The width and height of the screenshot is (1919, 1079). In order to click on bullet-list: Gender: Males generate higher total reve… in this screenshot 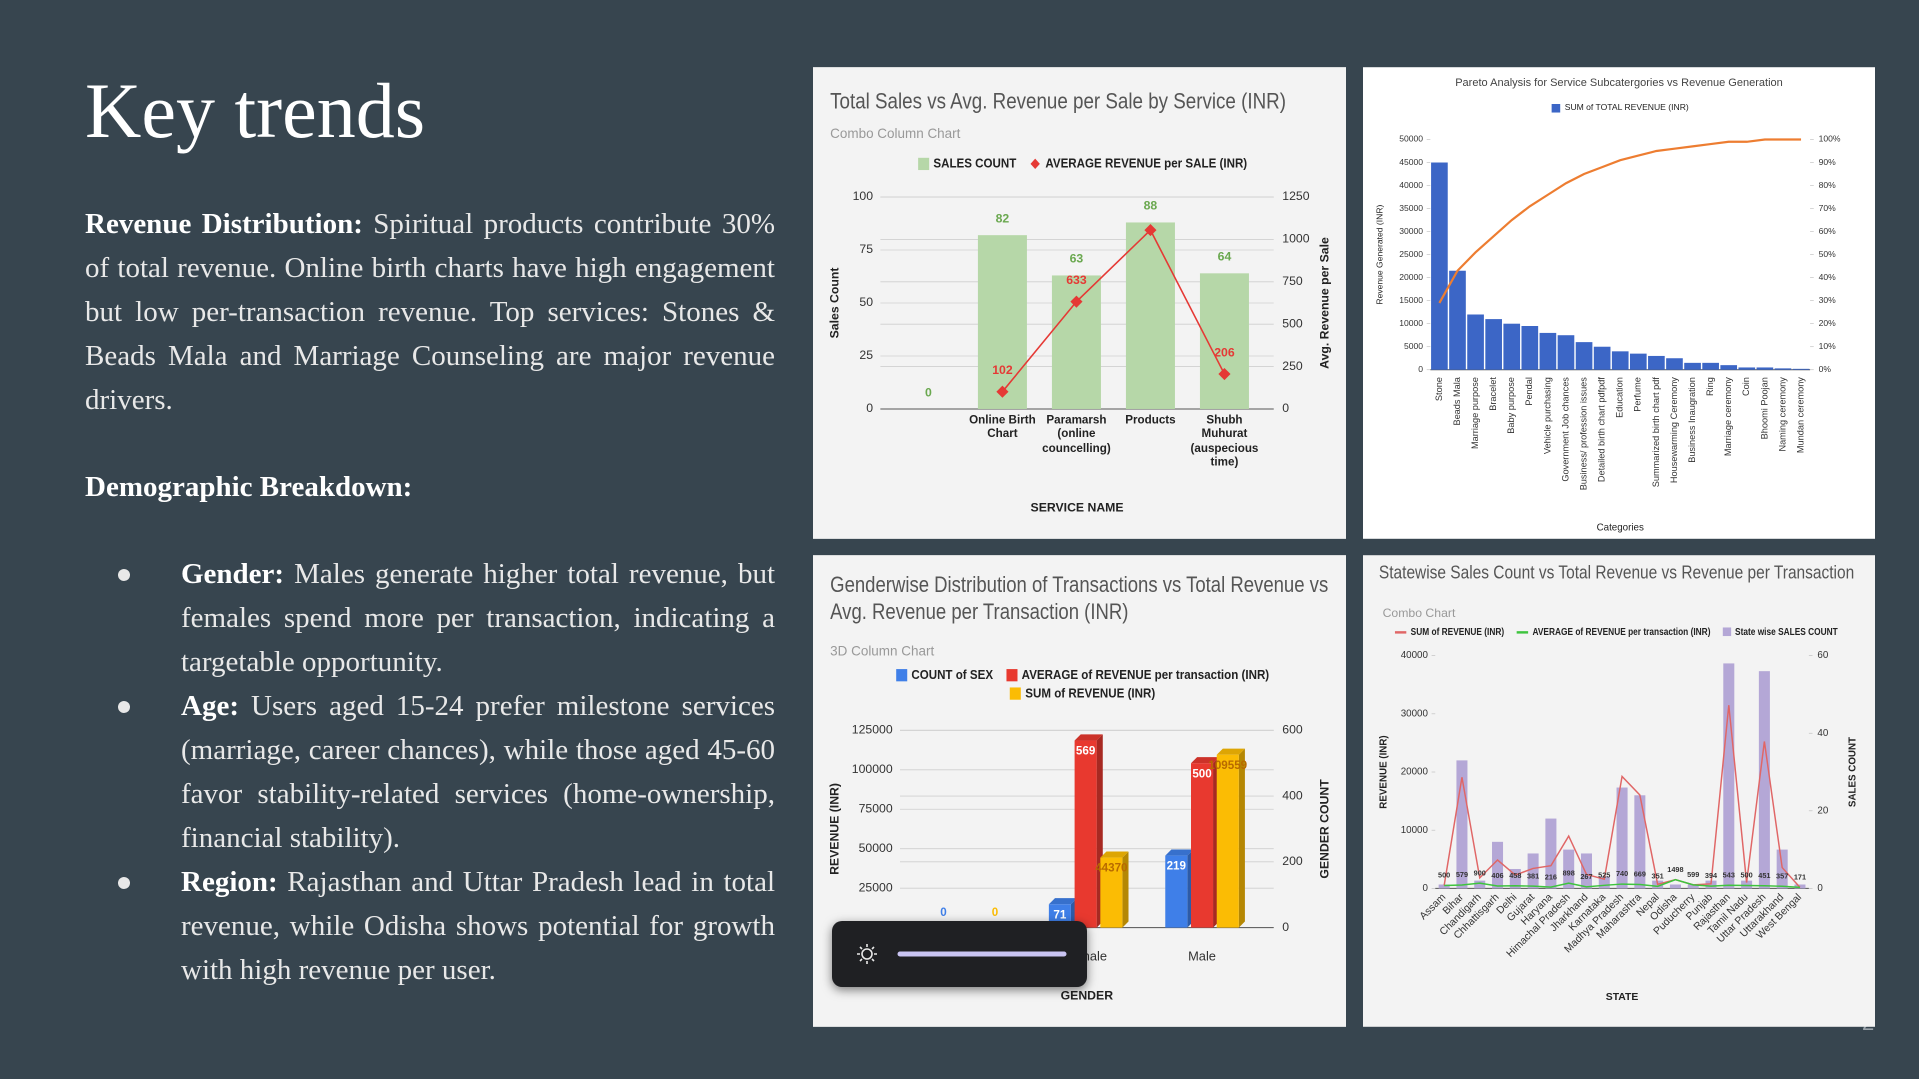, I will do `click(430, 772)`.